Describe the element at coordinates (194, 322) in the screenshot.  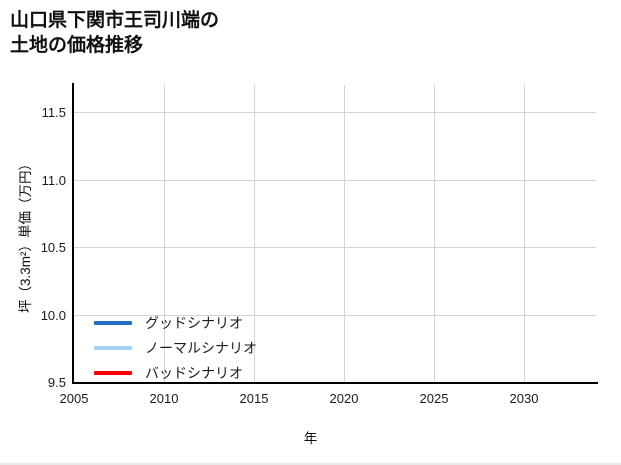
I see `legend-label-good: グッドシナリオ` at that location.